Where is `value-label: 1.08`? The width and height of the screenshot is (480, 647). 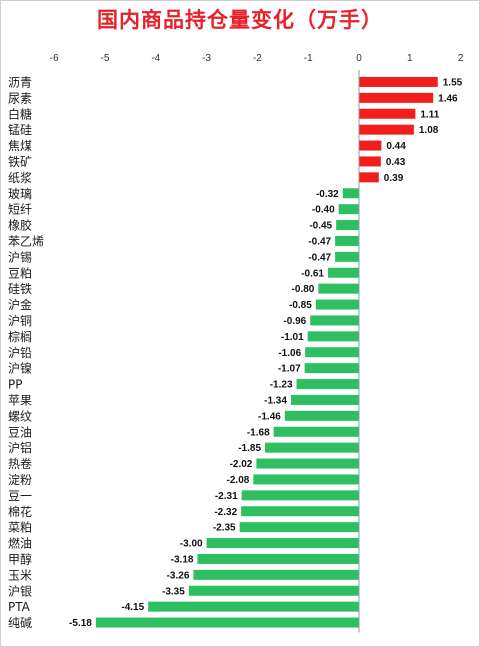 value-label: 1.08 is located at coordinates (429, 130).